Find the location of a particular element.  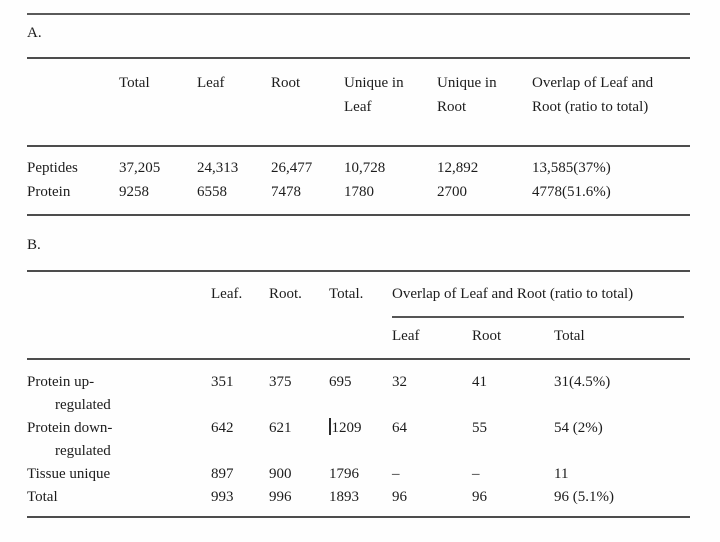

table-b-header-rule is located at coordinates (358, 359).